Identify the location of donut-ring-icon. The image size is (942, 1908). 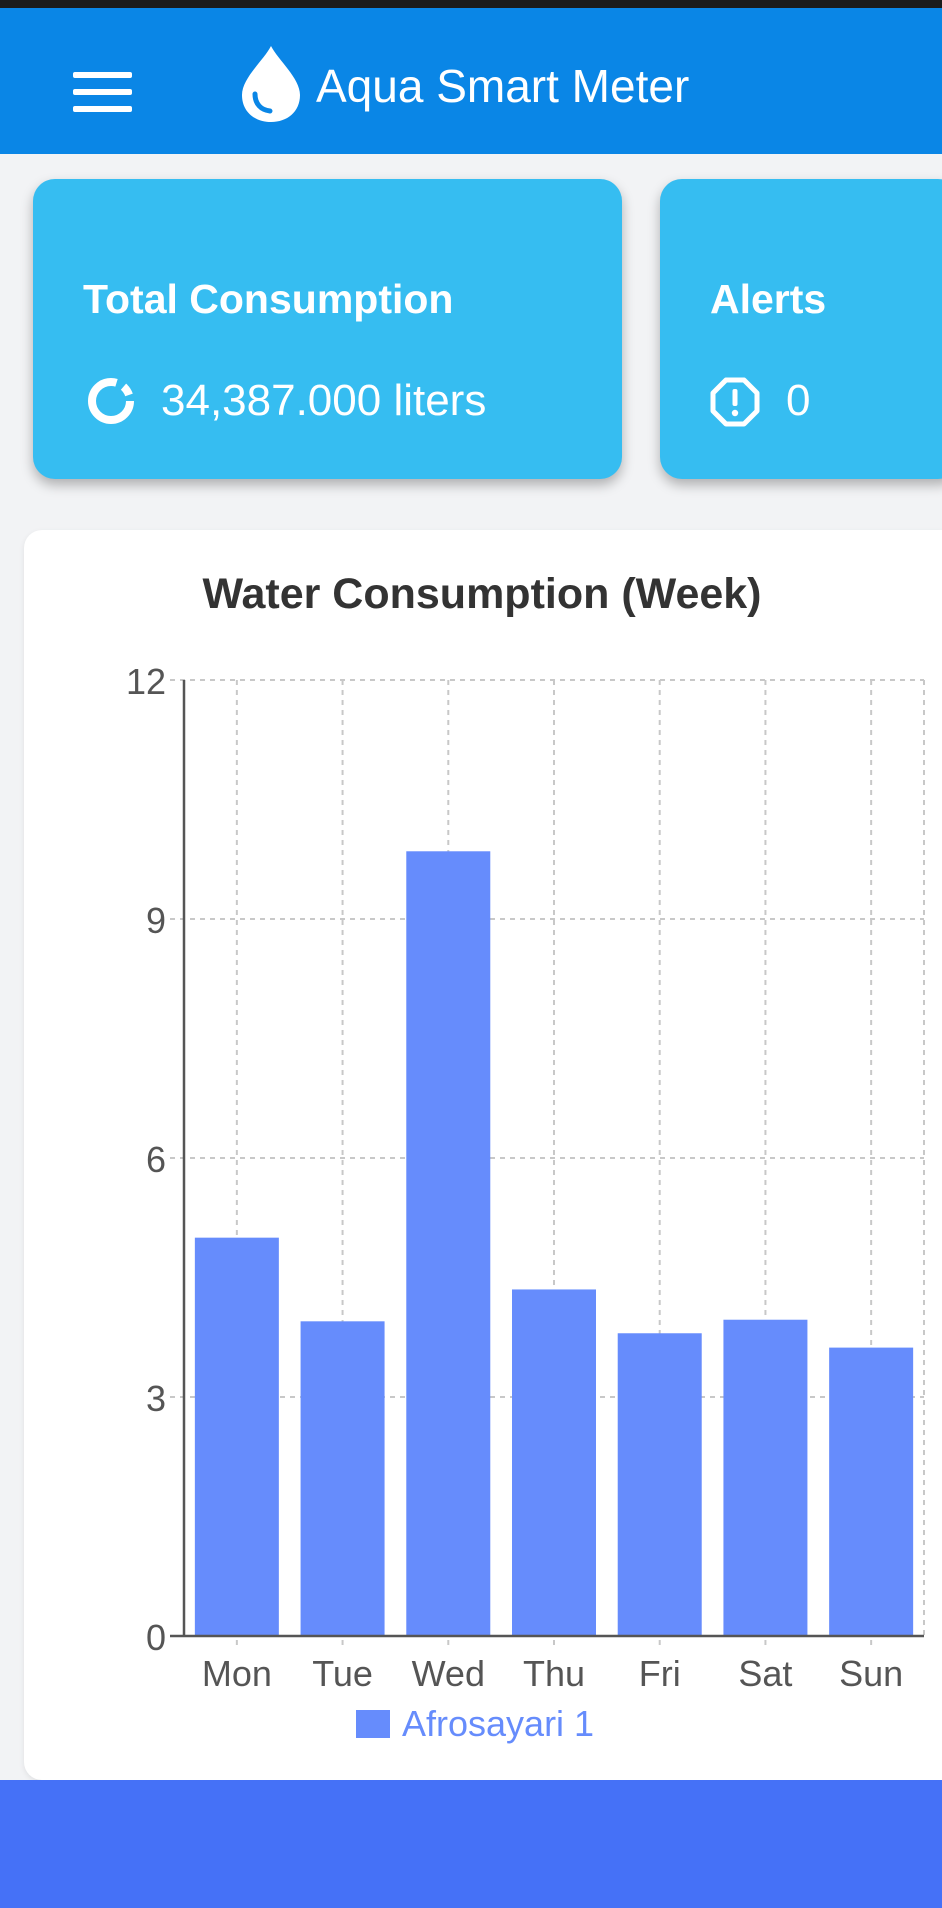
(111, 401).